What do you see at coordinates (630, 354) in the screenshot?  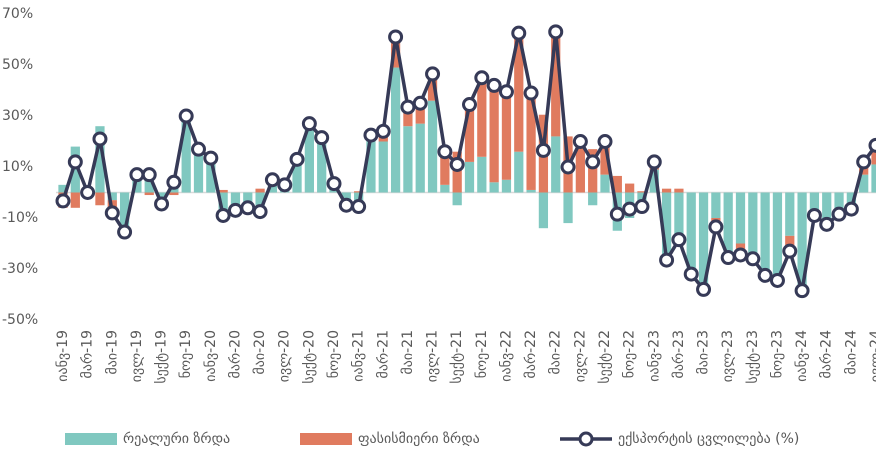 I see `x-tick-label: ნოე-22` at bounding box center [630, 354].